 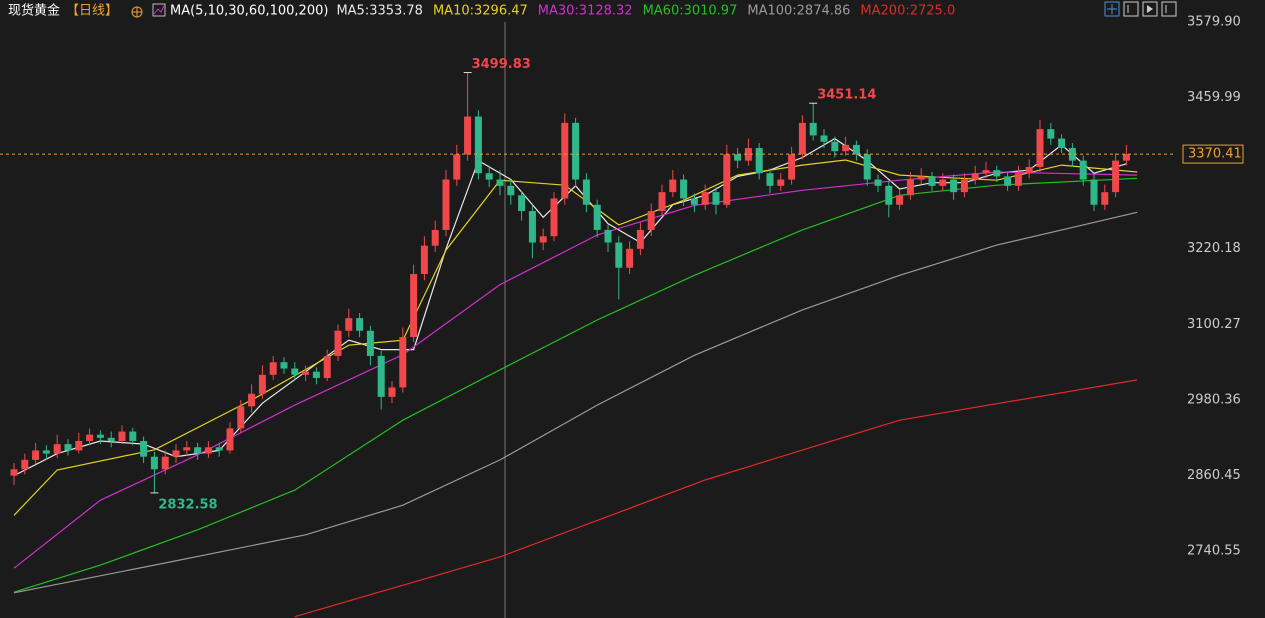 What do you see at coordinates (1140, 9) in the screenshot?
I see `toolbar` at bounding box center [1140, 9].